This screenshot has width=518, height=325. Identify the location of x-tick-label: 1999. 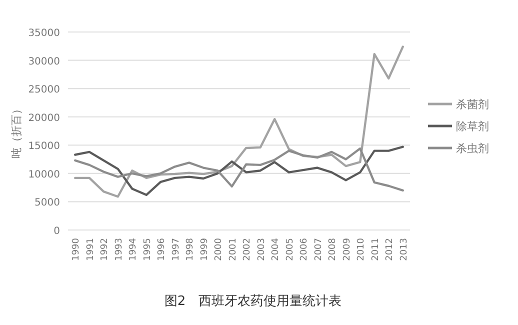
(205, 249).